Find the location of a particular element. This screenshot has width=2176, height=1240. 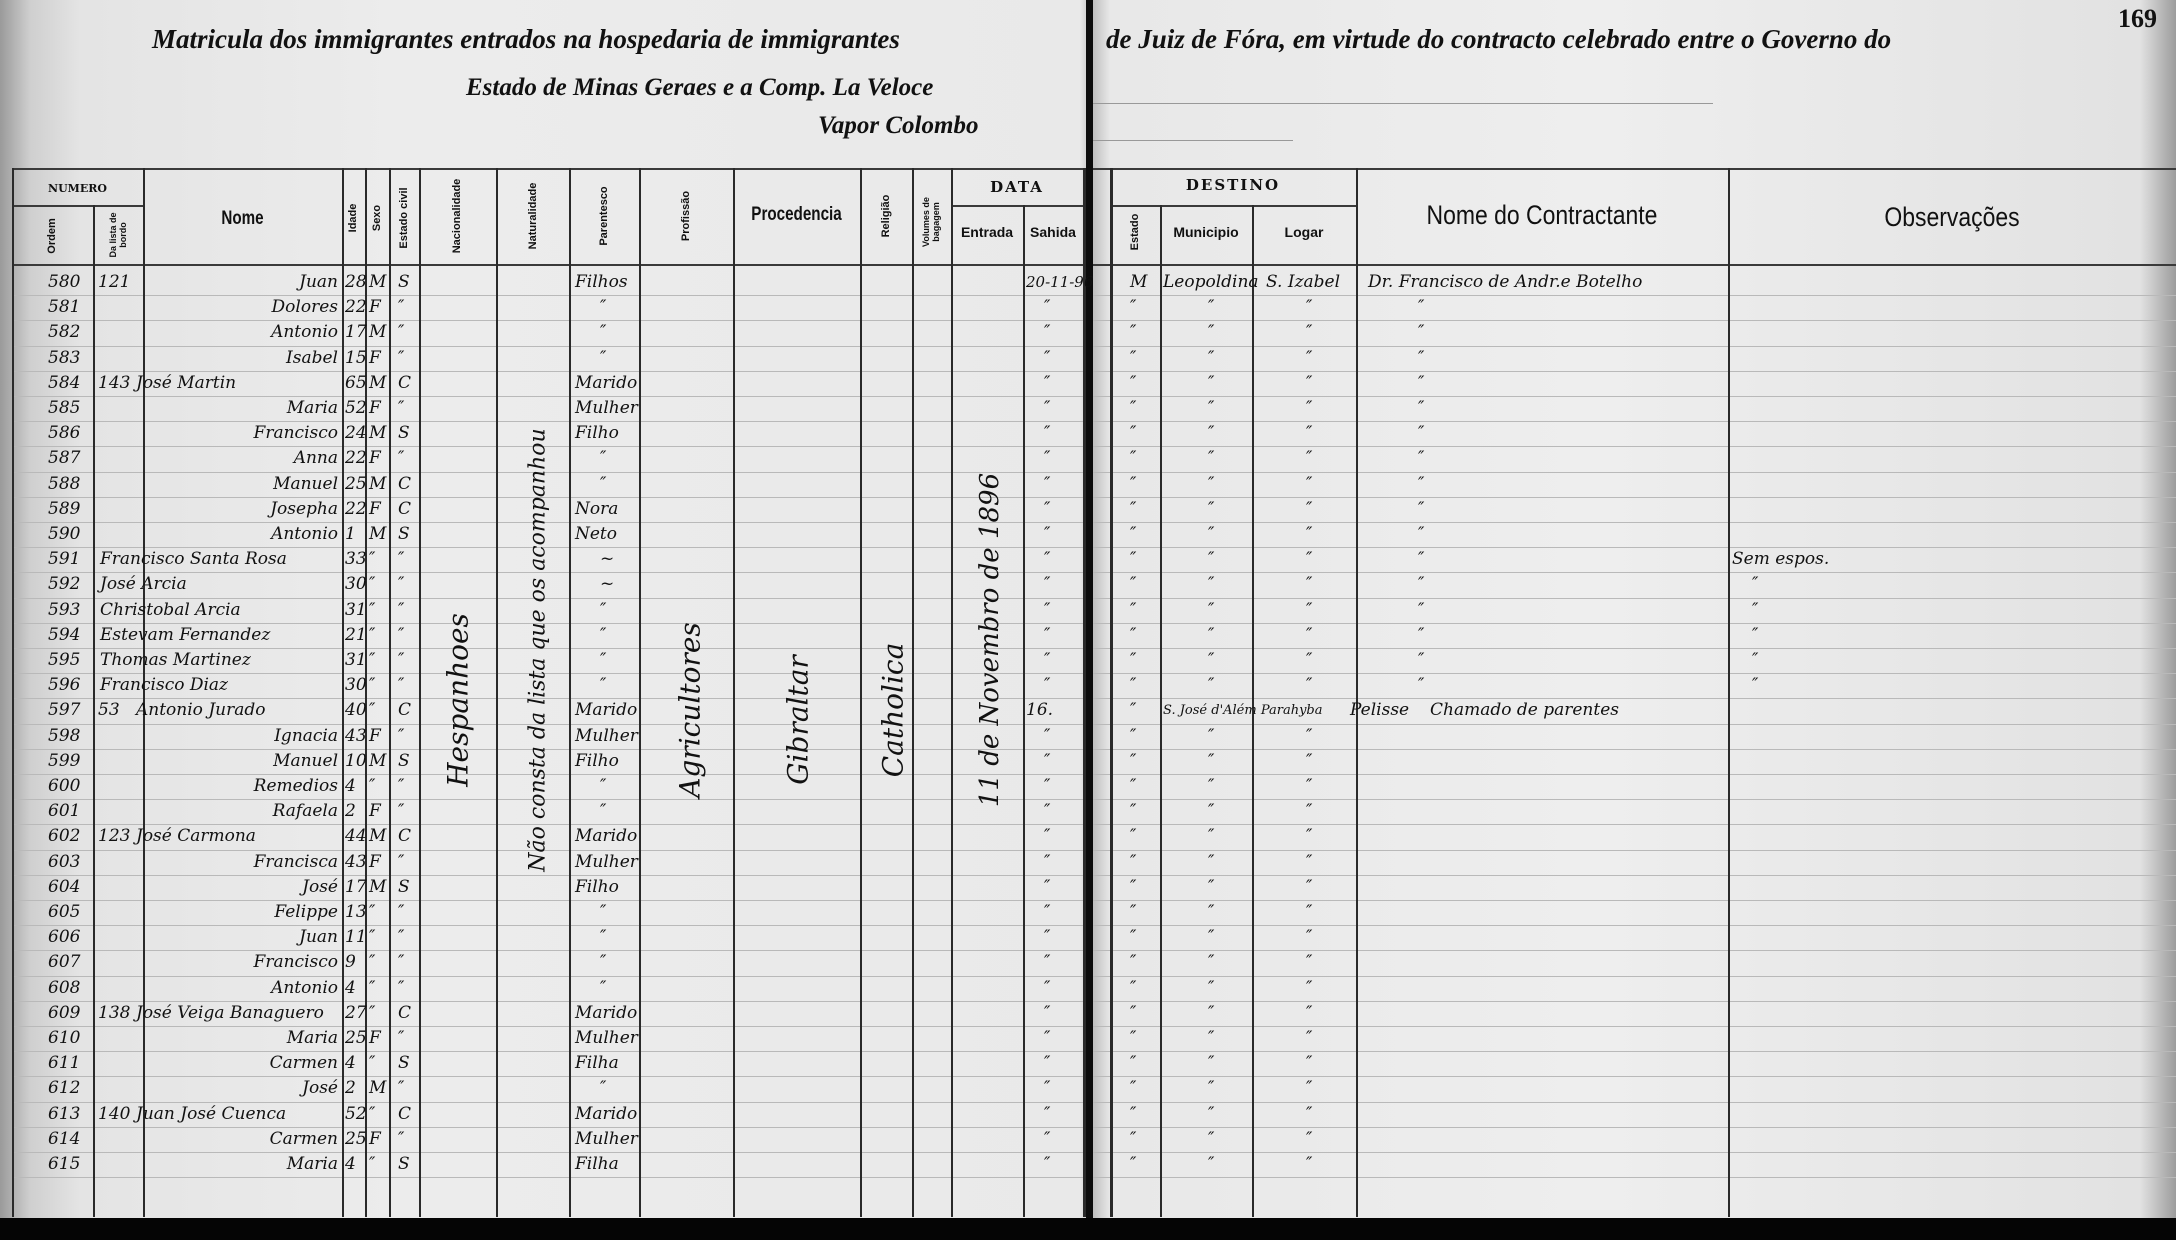

cell-ordem: 595 is located at coordinates (64, 660).